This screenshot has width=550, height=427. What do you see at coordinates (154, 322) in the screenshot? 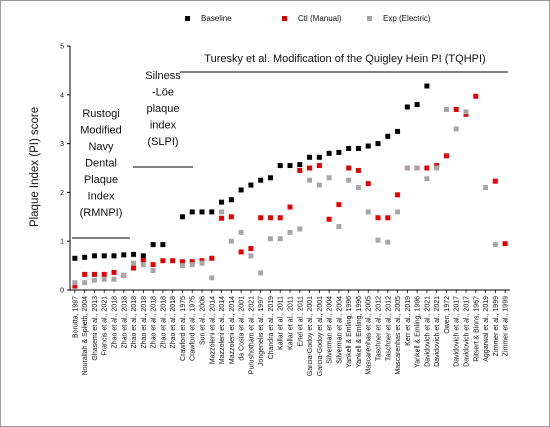
I see `x-tick-label: Zhao et al., 2018` at bounding box center [154, 322].